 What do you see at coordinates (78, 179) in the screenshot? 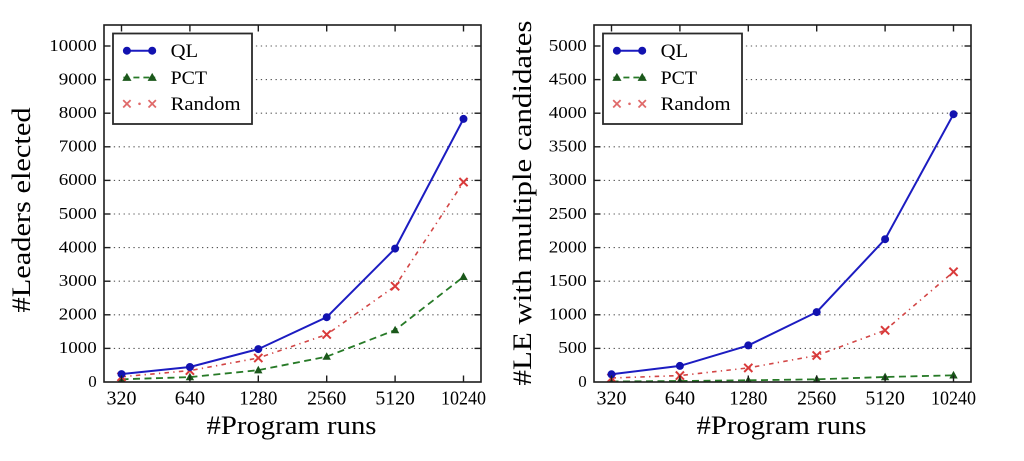
I see `svg-text: 6000` at bounding box center [78, 179].